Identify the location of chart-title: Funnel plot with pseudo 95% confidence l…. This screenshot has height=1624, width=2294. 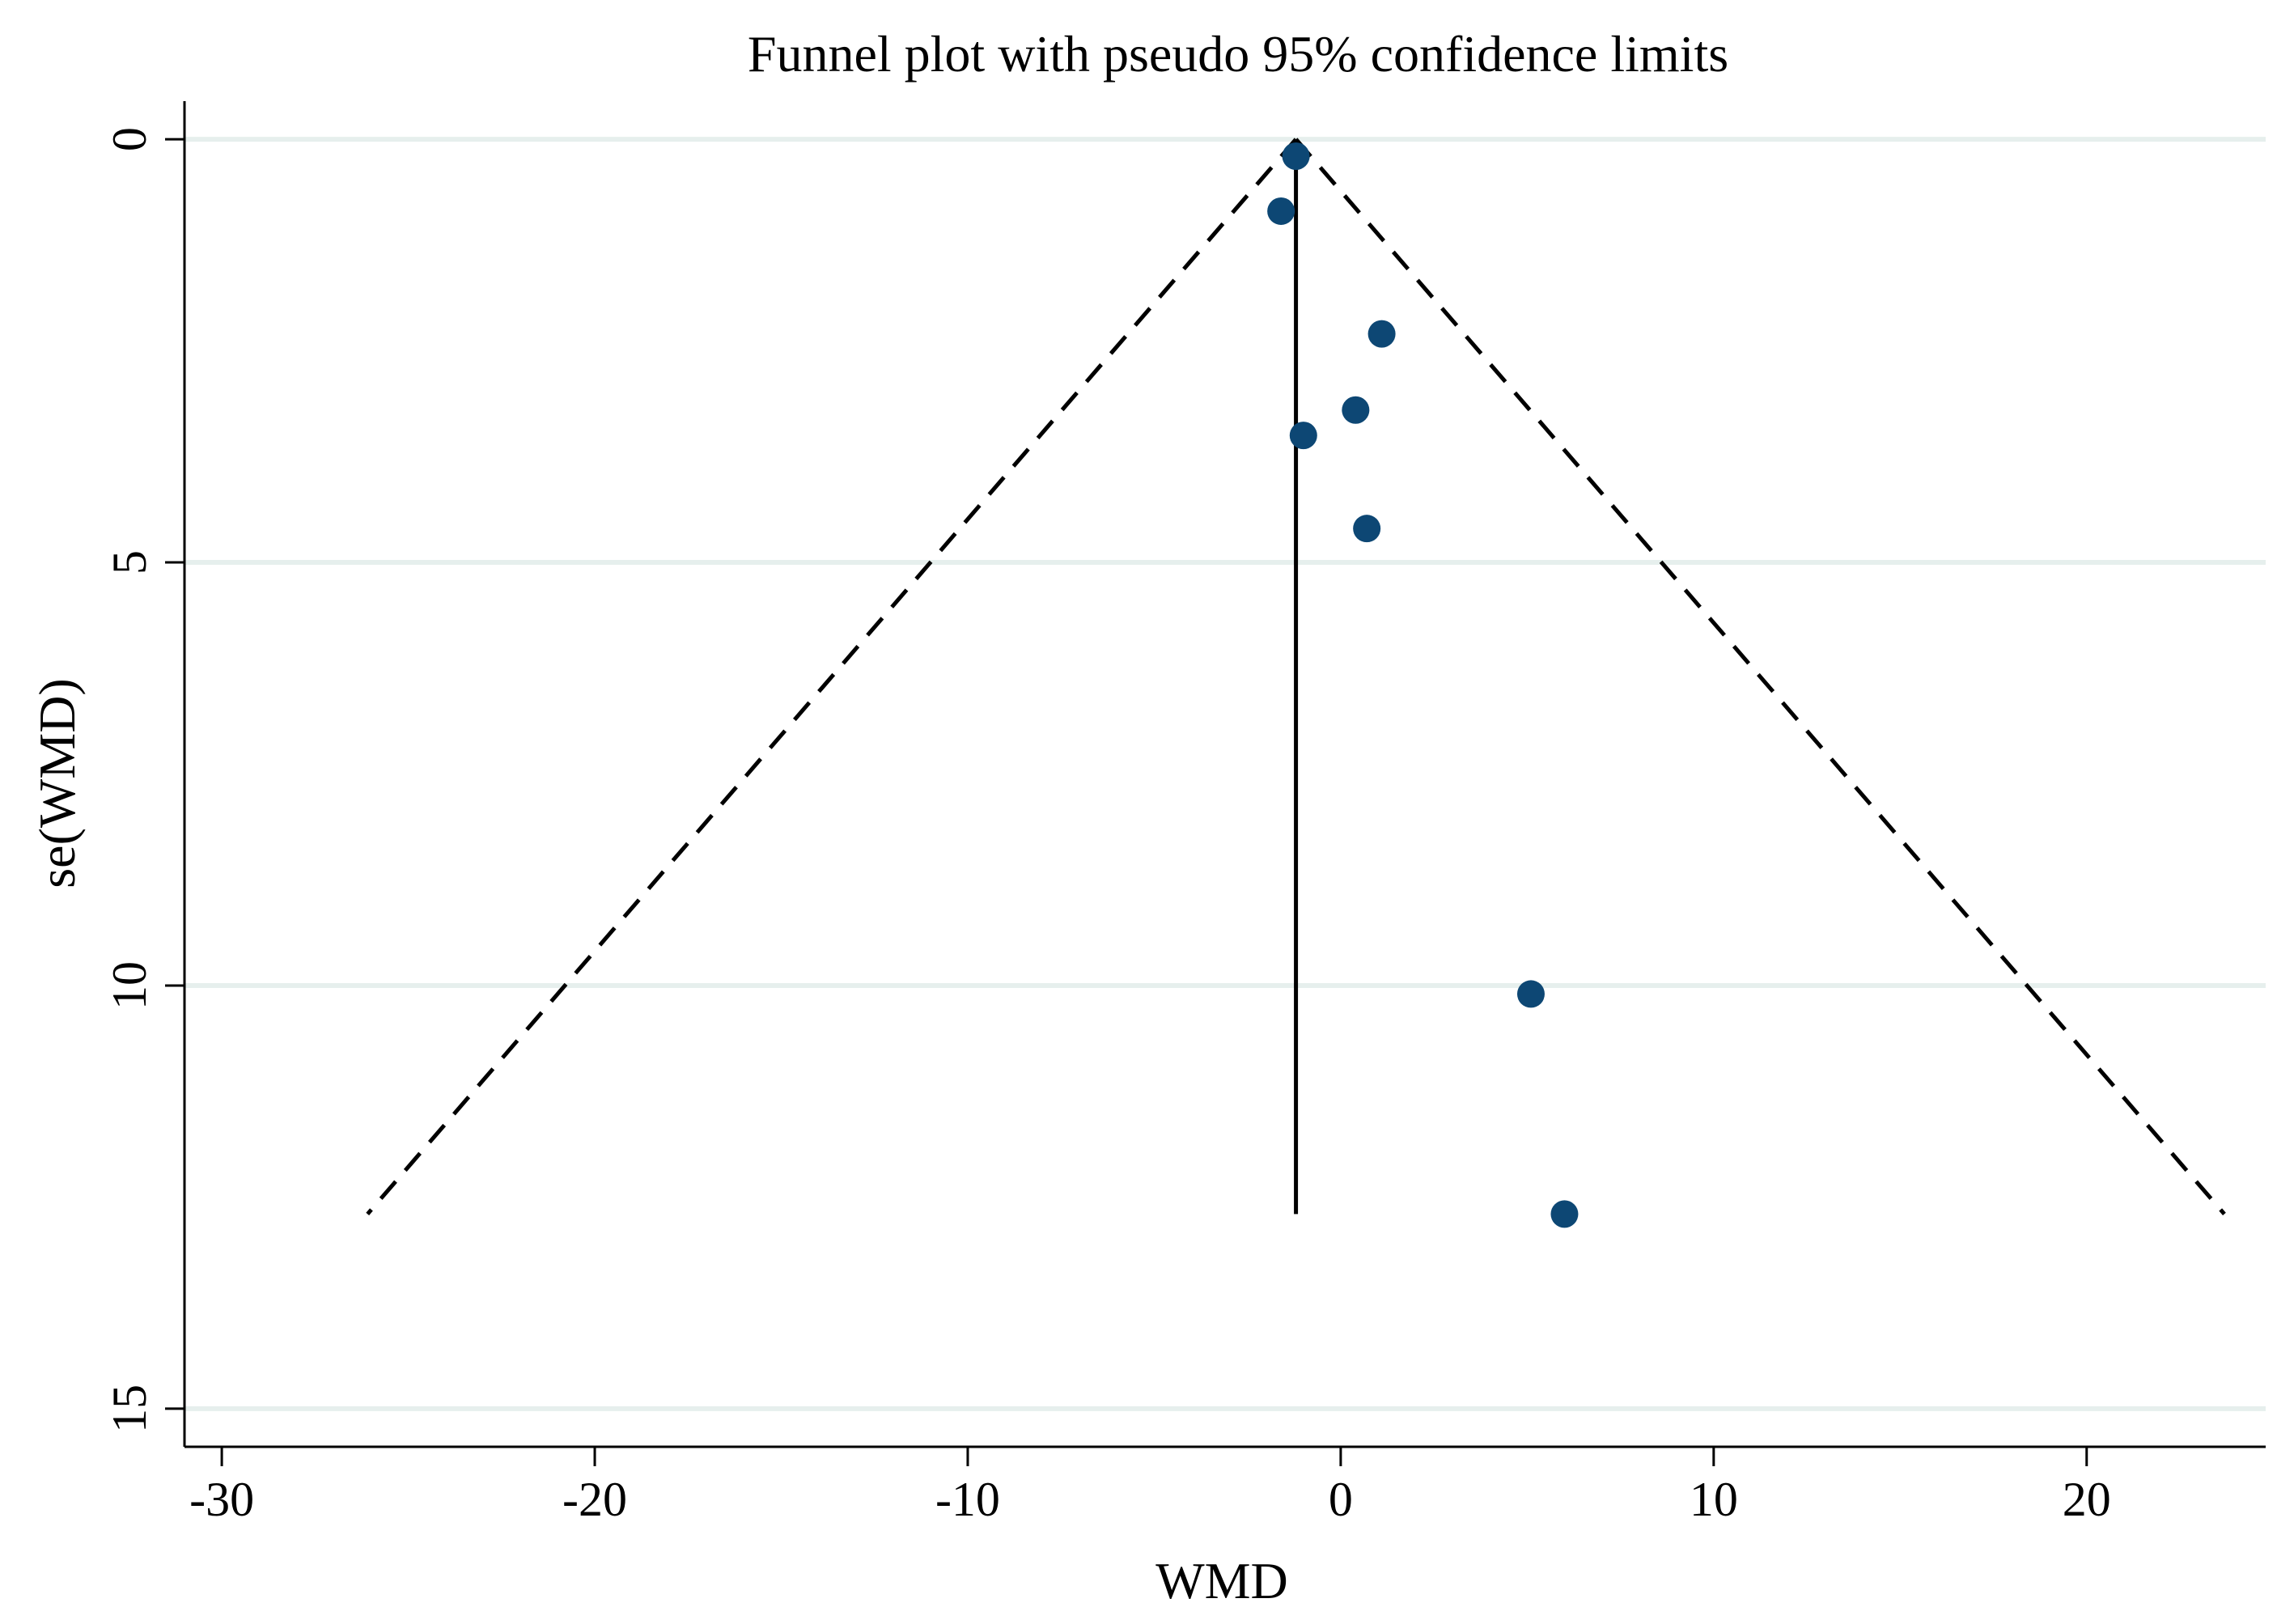
(1238, 54).